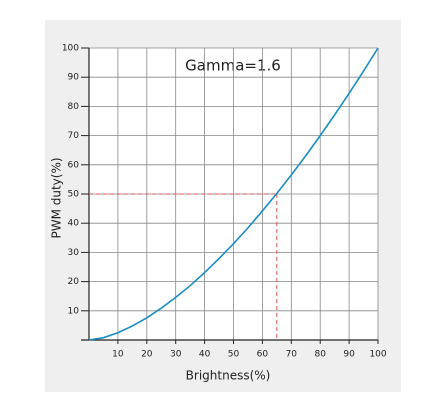 The image size is (441, 408). Describe the element at coordinates (74, 107) in the screenshot. I see `y-tick-label: 80` at that location.